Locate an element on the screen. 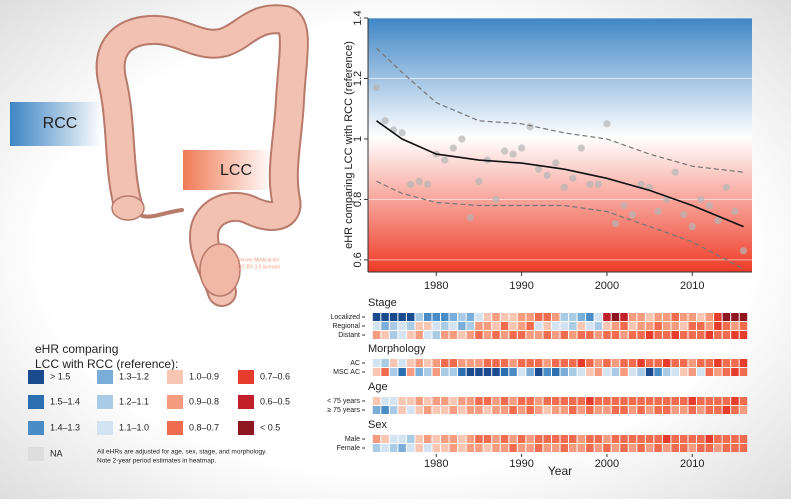  legend-label: < 0.5 is located at coordinates (270, 427).